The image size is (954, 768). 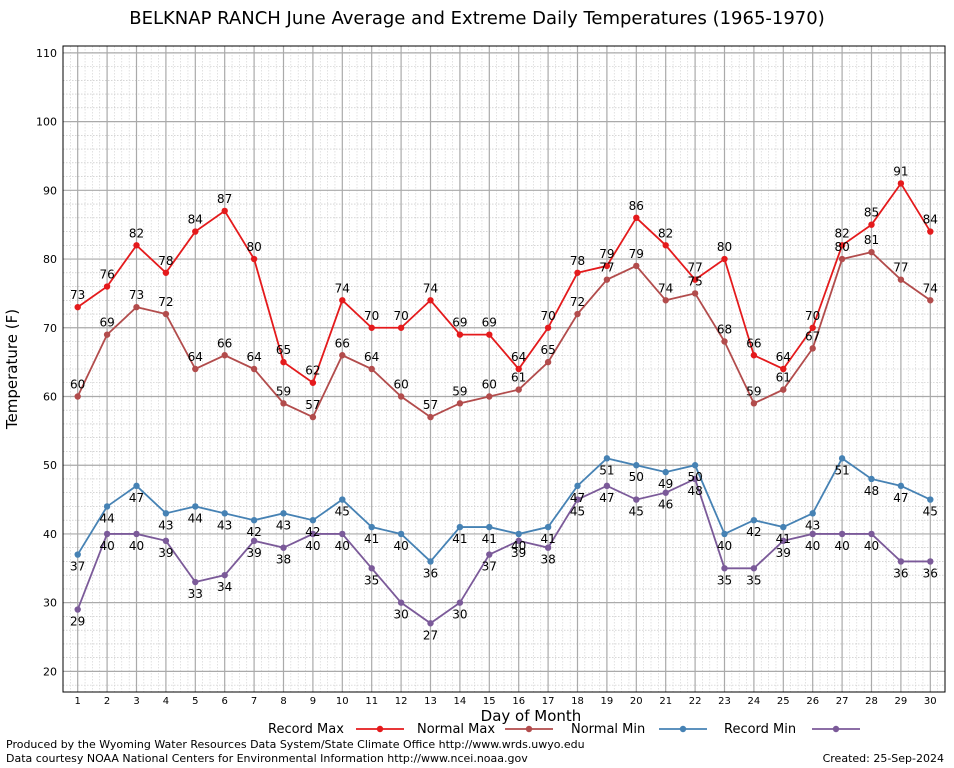 What do you see at coordinates (841, 470) in the screenshot?
I see `data-label: 51` at bounding box center [841, 470].